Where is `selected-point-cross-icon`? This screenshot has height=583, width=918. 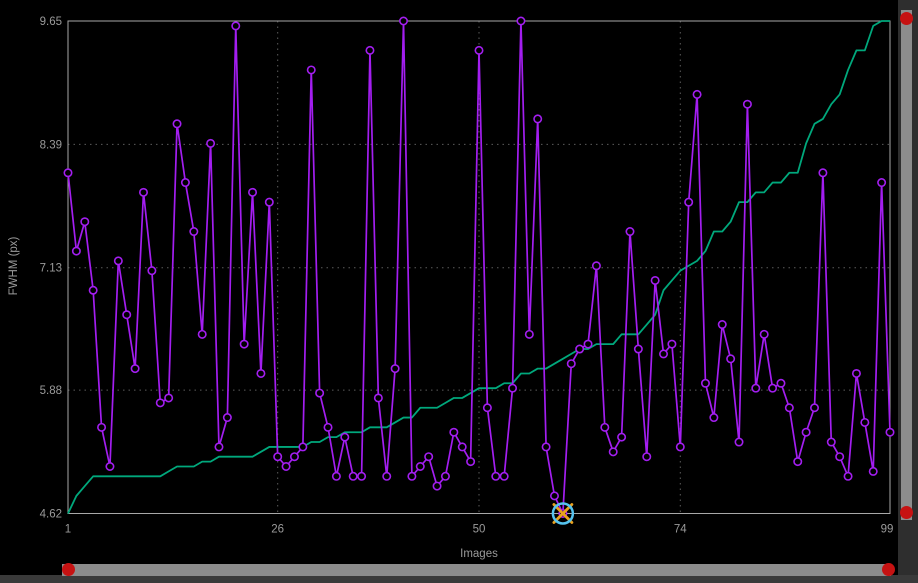 selected-point-cross-icon is located at coordinates (563, 513).